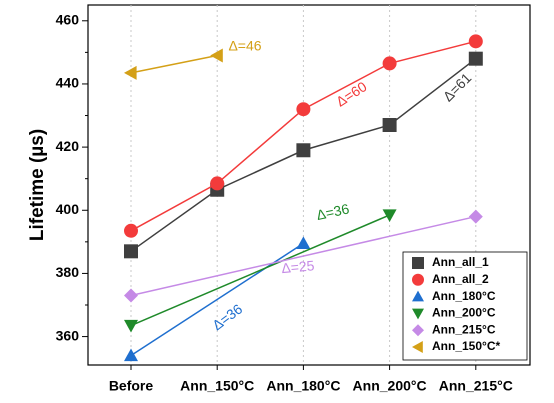 This screenshot has width=554, height=403. Describe the element at coordinates (464, 296) in the screenshot. I see `legend-label: Ann_180°C` at that location.